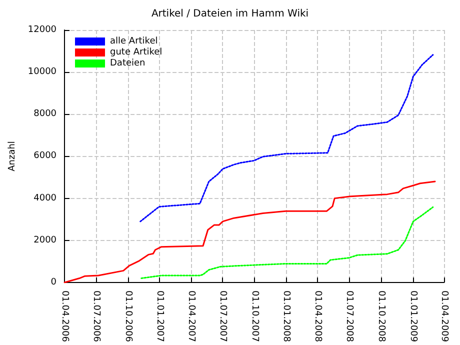 Image resolution: width=460 pixels, height=345 pixels. I want to click on y-tick-label: 2000, so click(45, 240).